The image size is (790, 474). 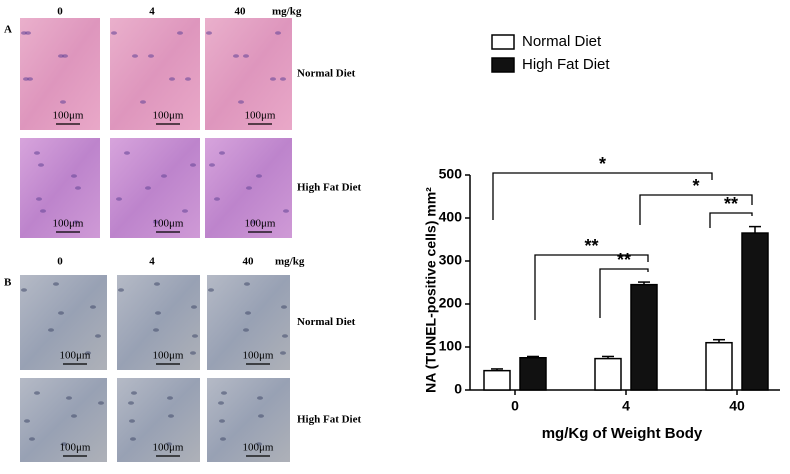 I want to click on panel-label: B, so click(x=8, y=283).